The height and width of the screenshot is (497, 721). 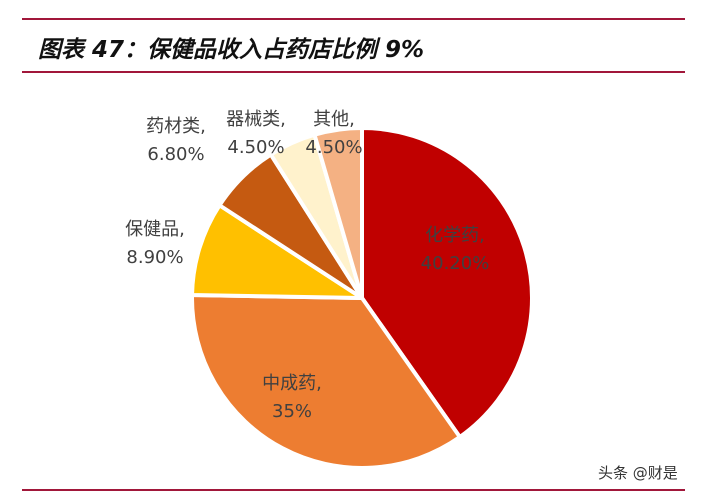 What do you see at coordinates (256, 134) in the screenshot?
I see `slice-label: 器械类, 4.50%` at bounding box center [256, 134].